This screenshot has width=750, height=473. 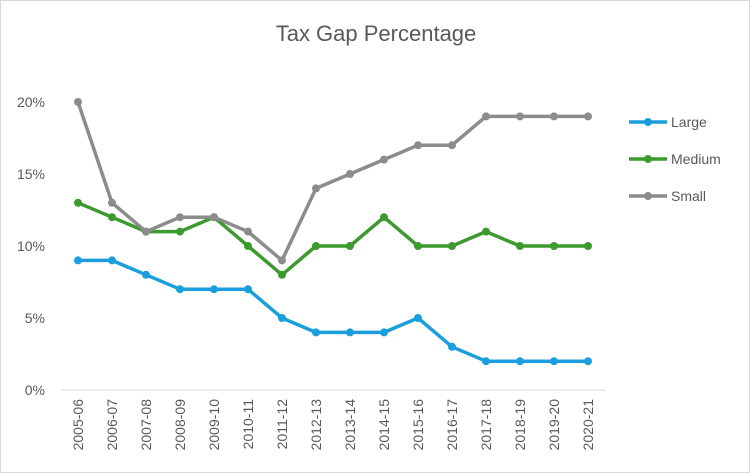 I want to click on x-tick-label: 2018-19, so click(x=520, y=425).